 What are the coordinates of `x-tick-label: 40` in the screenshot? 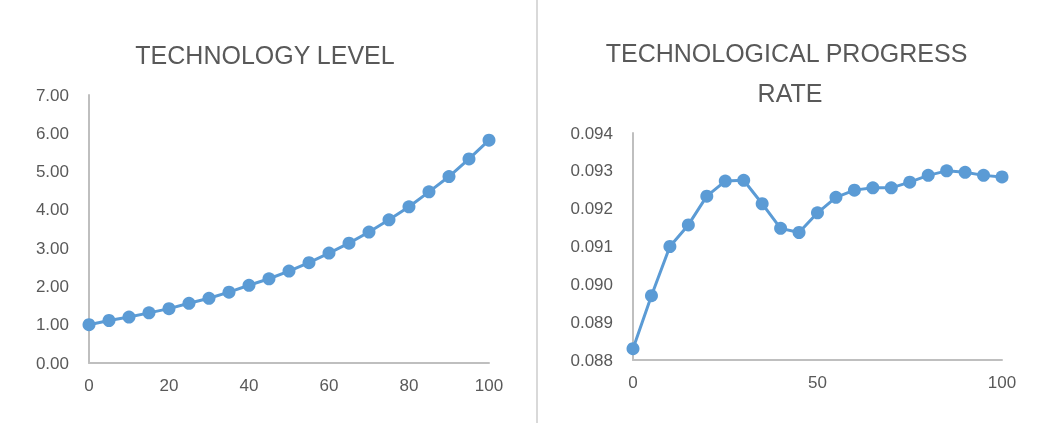 It's located at (249, 385).